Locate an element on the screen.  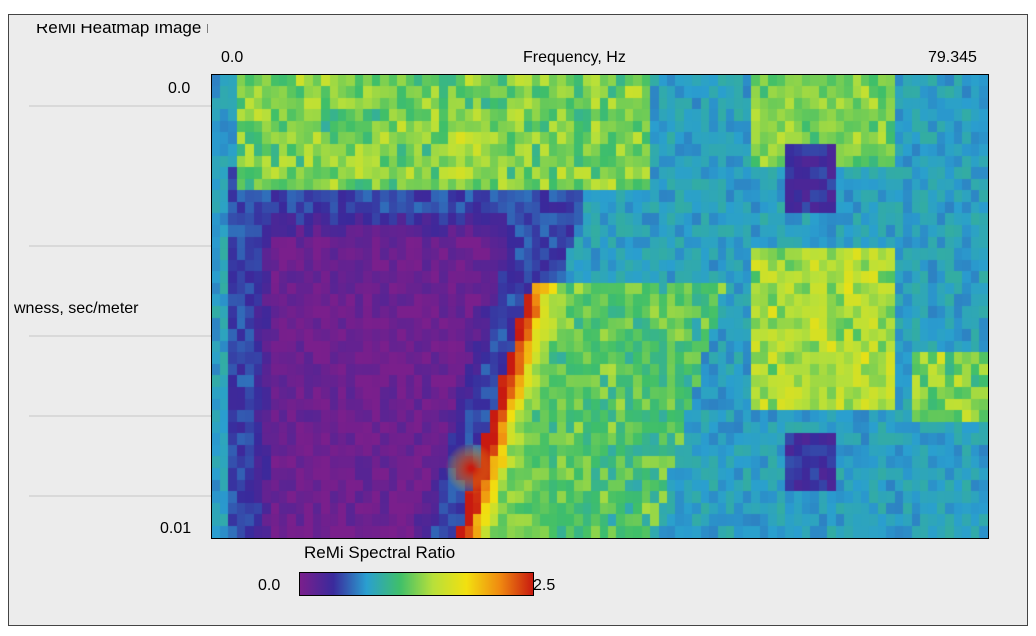
x-axis-label: Frequency, Hz is located at coordinates (574, 57).